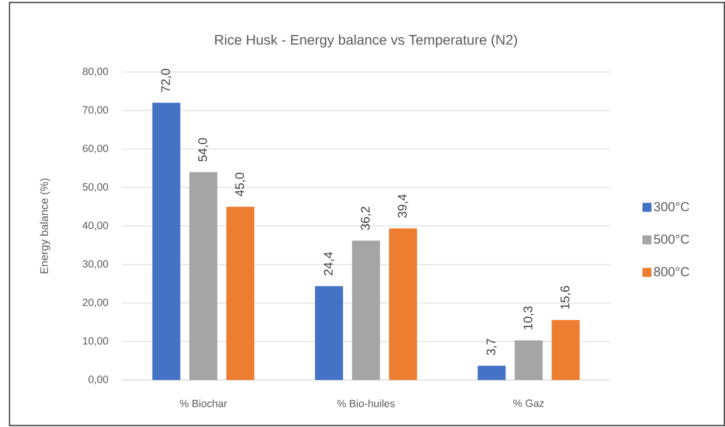 The height and width of the screenshot is (427, 725). Describe the element at coordinates (403, 206) in the screenshot. I see `data-label: 39,4` at that location.